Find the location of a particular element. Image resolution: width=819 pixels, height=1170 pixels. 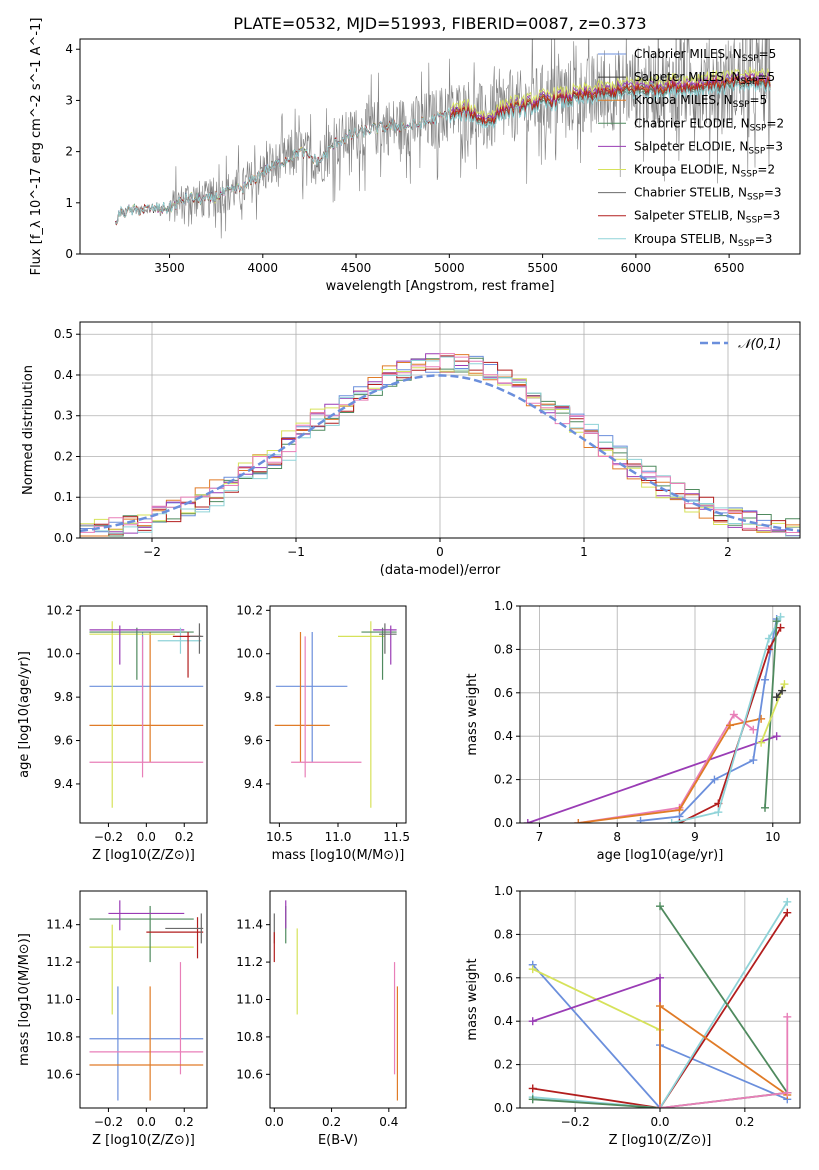

legend-entry: Salpeter ELODIE, NSSP=3 is located at coordinates (708, 147).